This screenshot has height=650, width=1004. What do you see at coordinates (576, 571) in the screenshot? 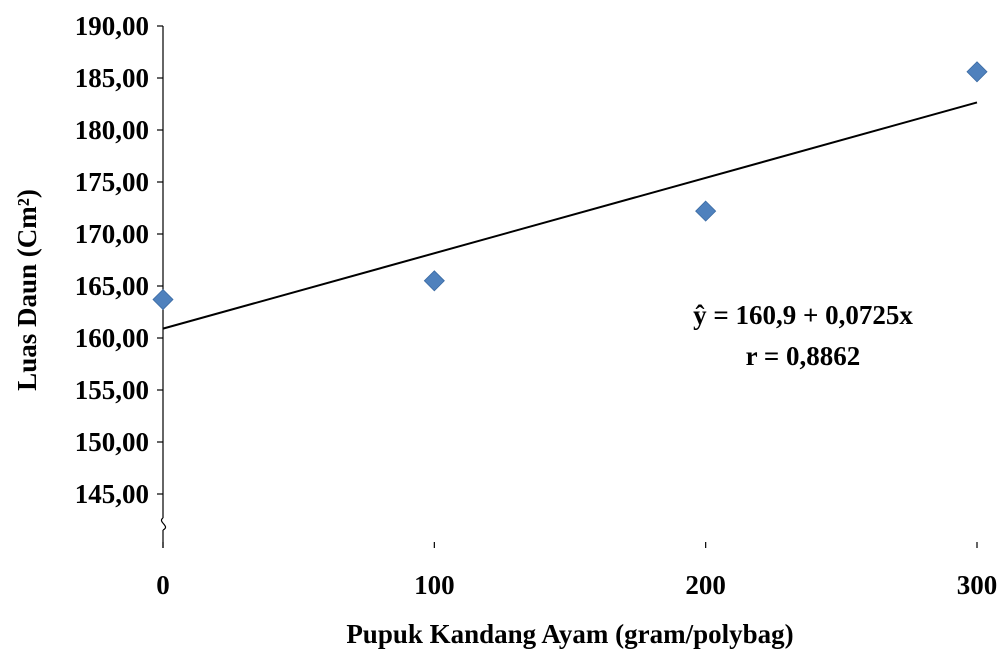
I see `x-axis-ticks: 0 100 200 300` at bounding box center [576, 571].